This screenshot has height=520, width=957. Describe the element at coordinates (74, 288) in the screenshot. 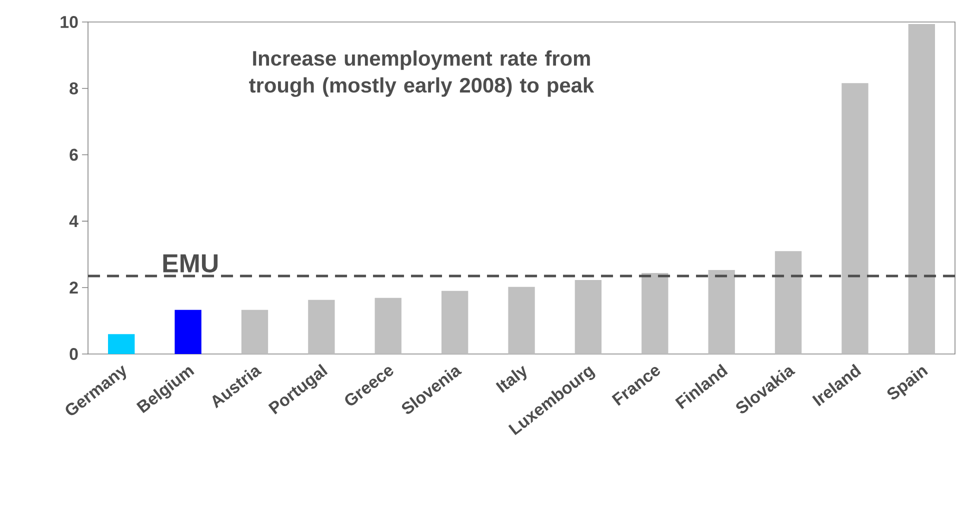

I see `y-tick-label: 2` at that location.